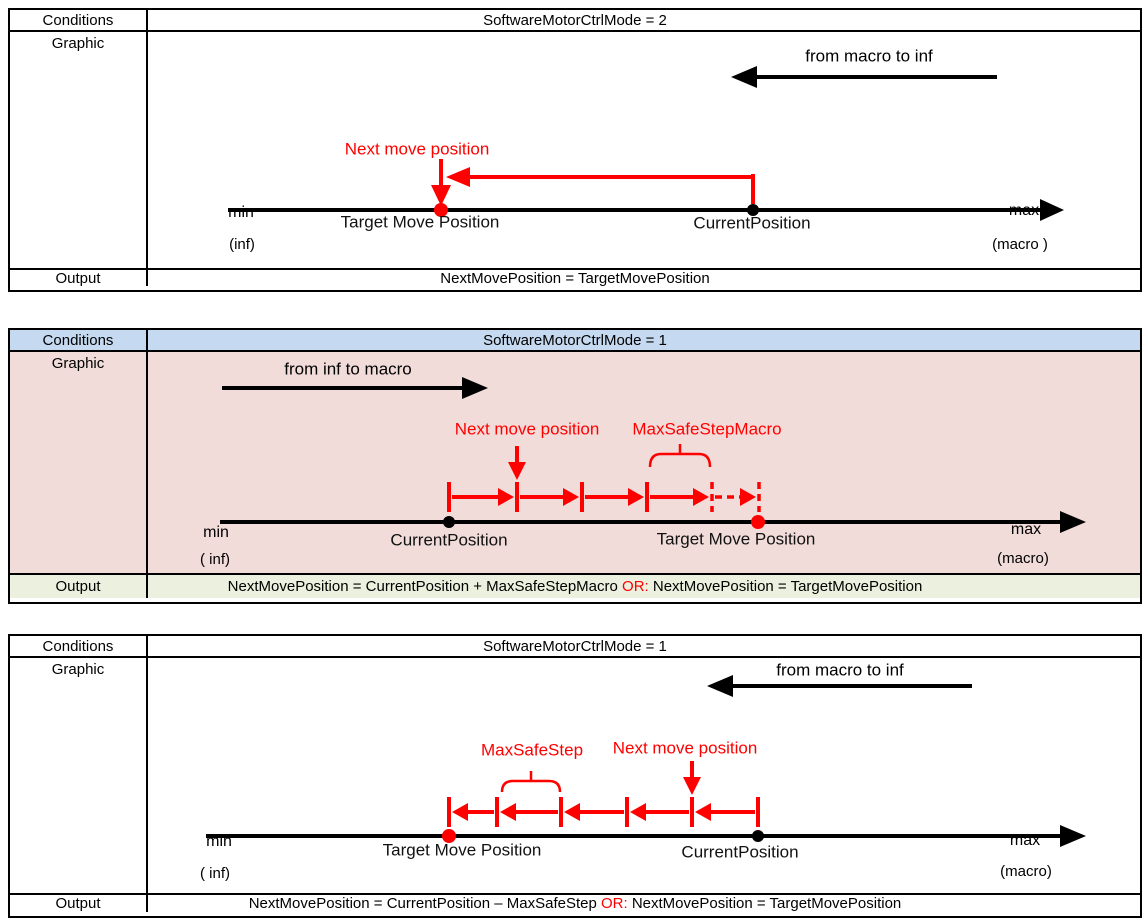 The height and width of the screenshot is (924, 1147). I want to click on direction-label: from inf to macro, so click(348, 369).